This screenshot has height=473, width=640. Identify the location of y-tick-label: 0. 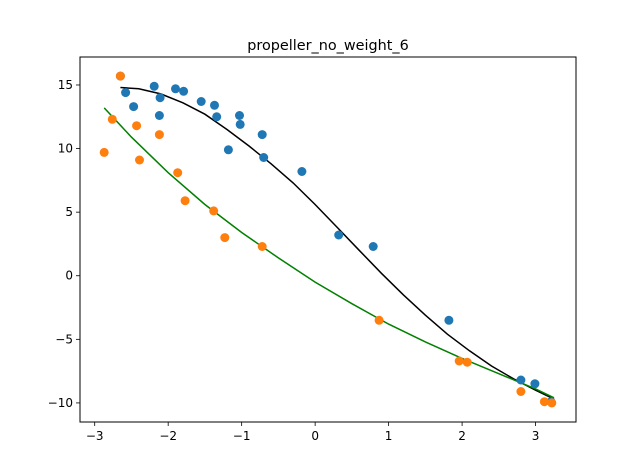
(69, 276).